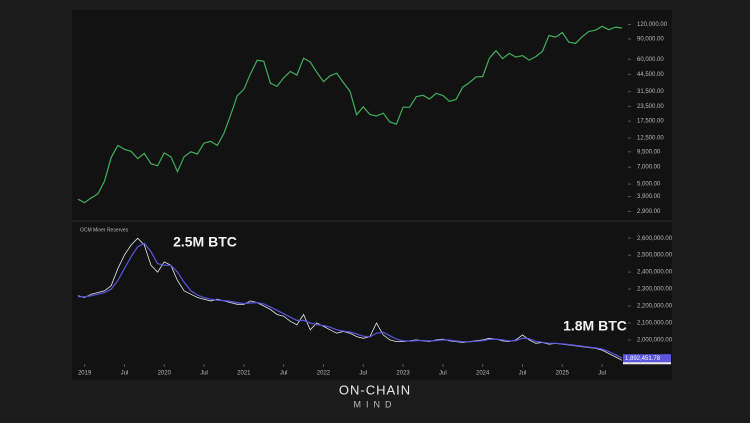 The width and height of the screenshot is (750, 423). I want to click on y-tick-label: 2,900.00, so click(649, 212).